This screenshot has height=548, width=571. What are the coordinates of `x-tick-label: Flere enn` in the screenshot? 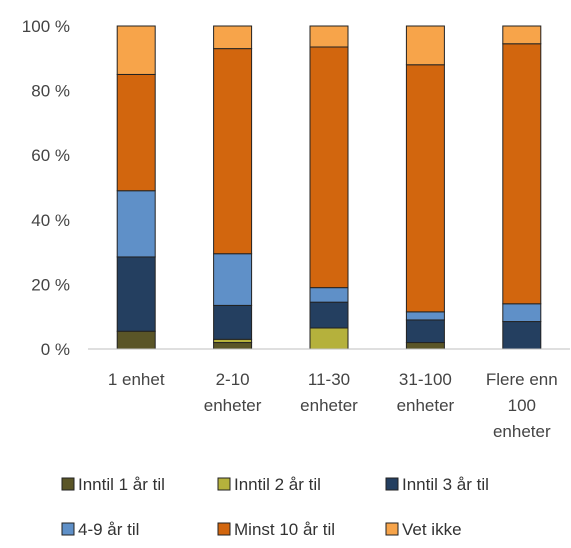 It's located at (522, 379).